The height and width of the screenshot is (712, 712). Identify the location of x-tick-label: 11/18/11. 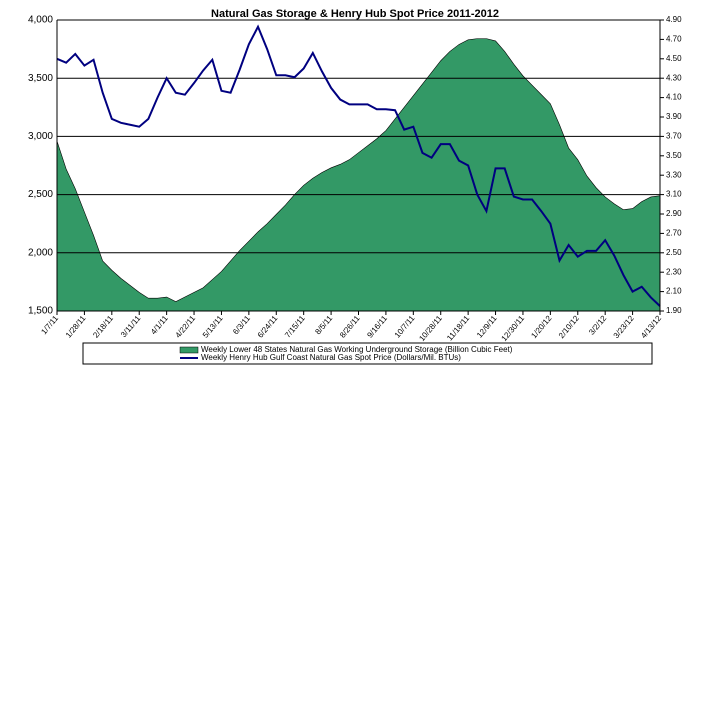
(458, 327).